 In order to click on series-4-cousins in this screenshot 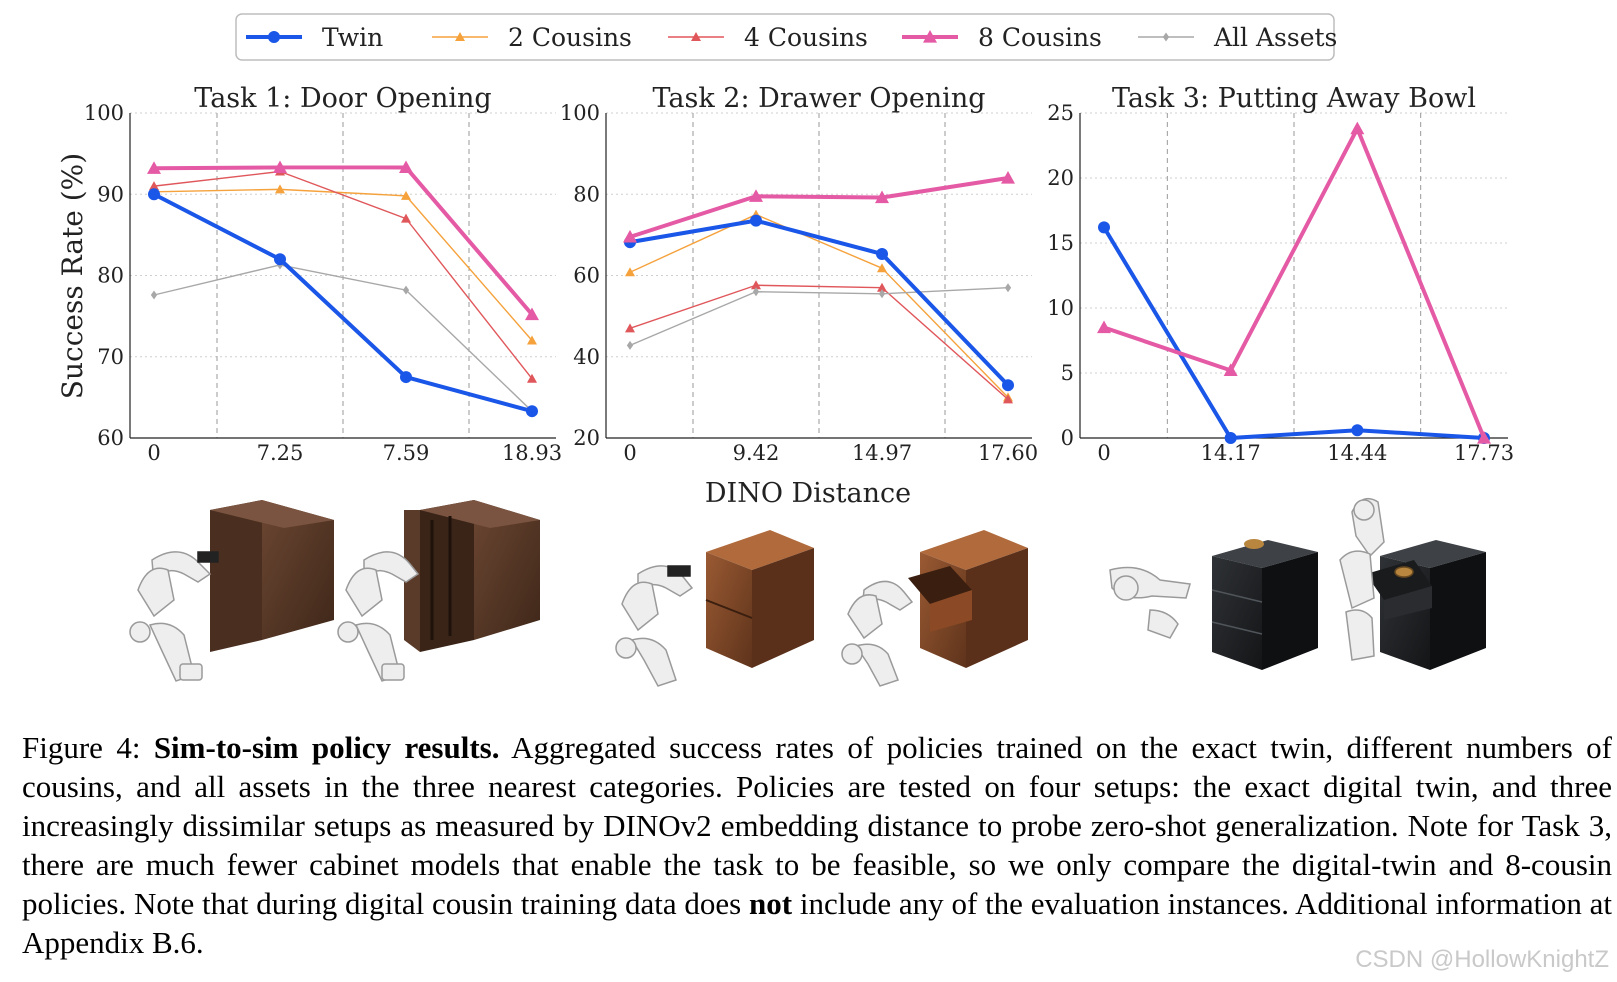, I will do `click(343, 274)`.